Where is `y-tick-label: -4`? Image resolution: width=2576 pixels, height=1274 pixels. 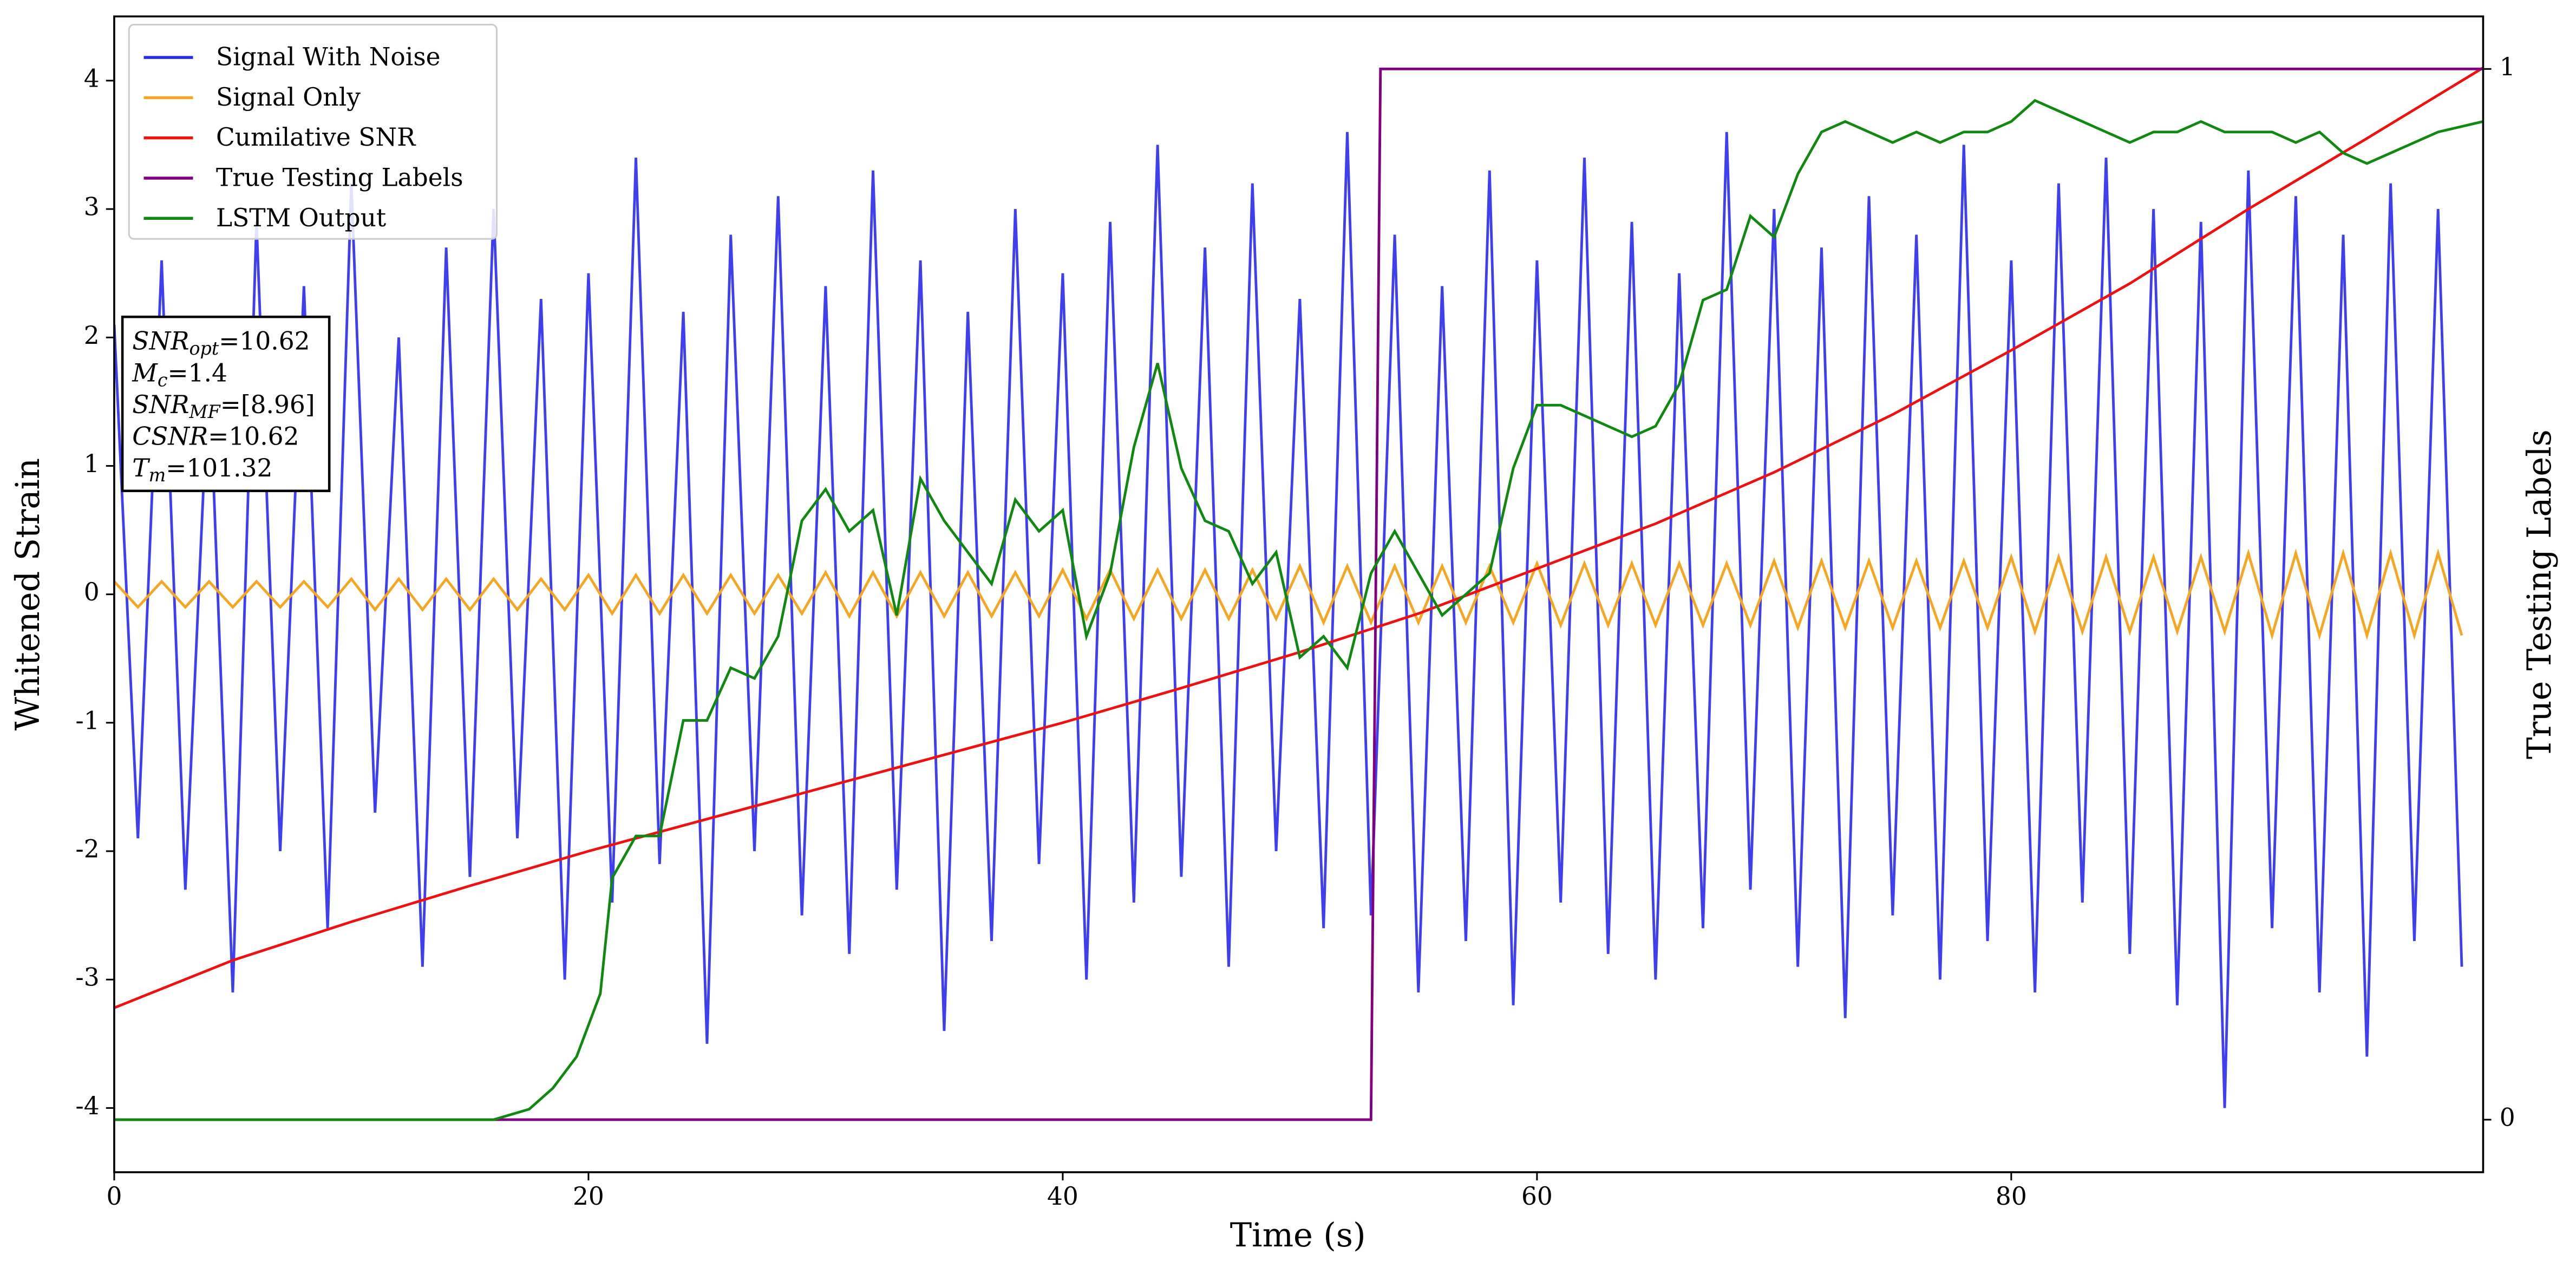 y-tick-label: -4 is located at coordinates (87, 1106).